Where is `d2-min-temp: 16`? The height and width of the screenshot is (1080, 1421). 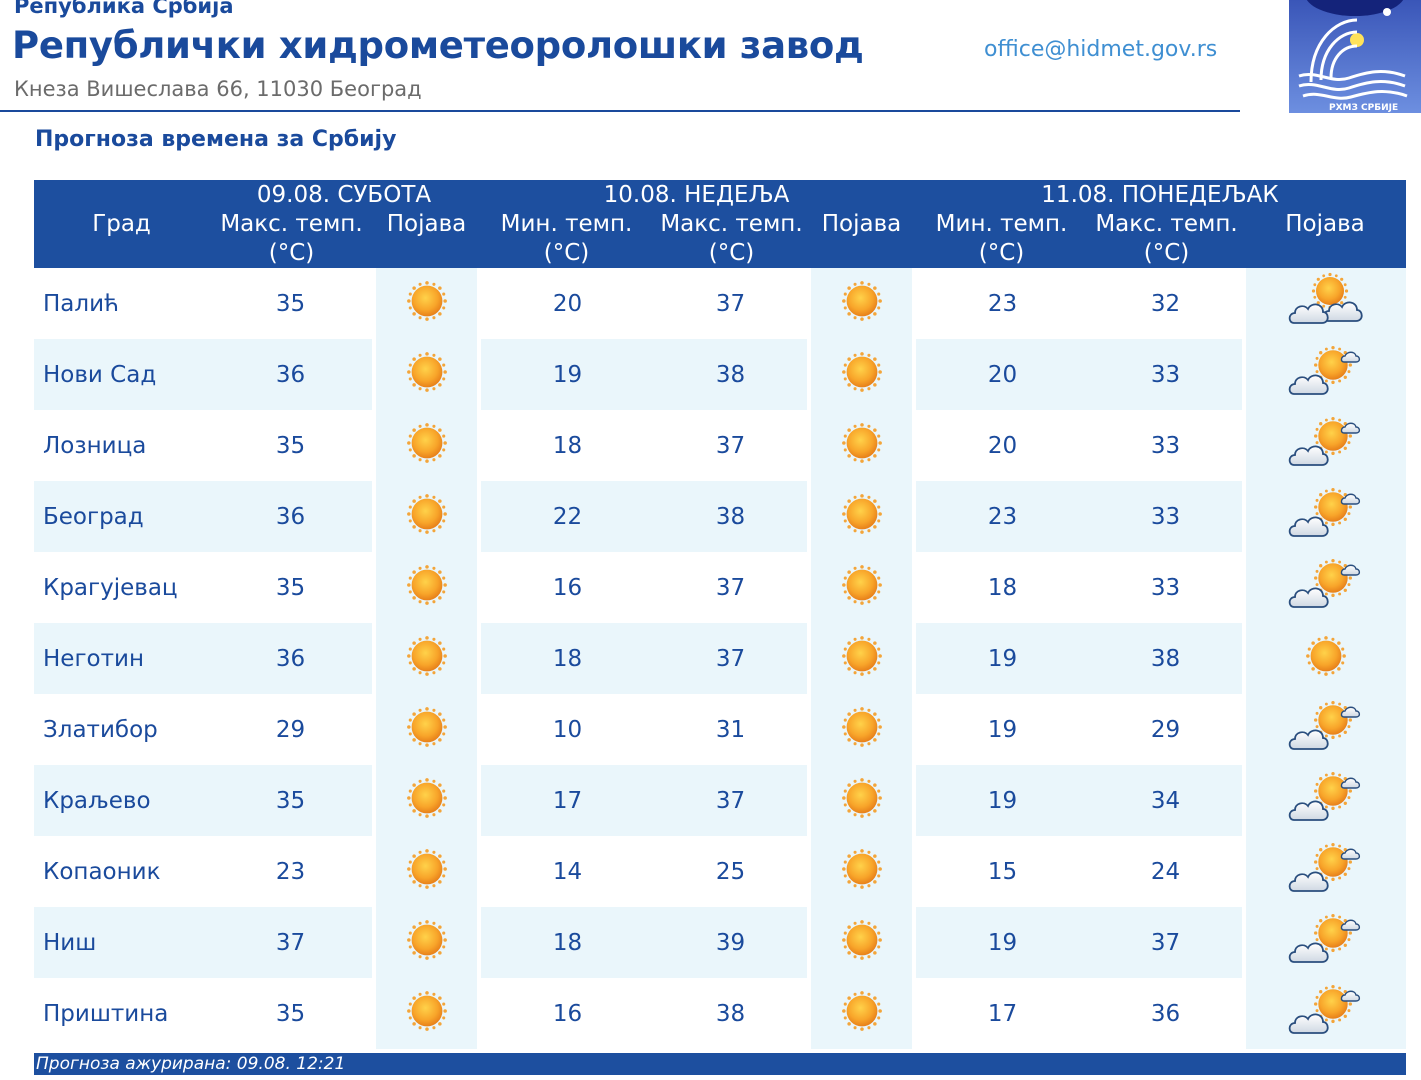
d2-min-temp: 16 is located at coordinates (566, 587).